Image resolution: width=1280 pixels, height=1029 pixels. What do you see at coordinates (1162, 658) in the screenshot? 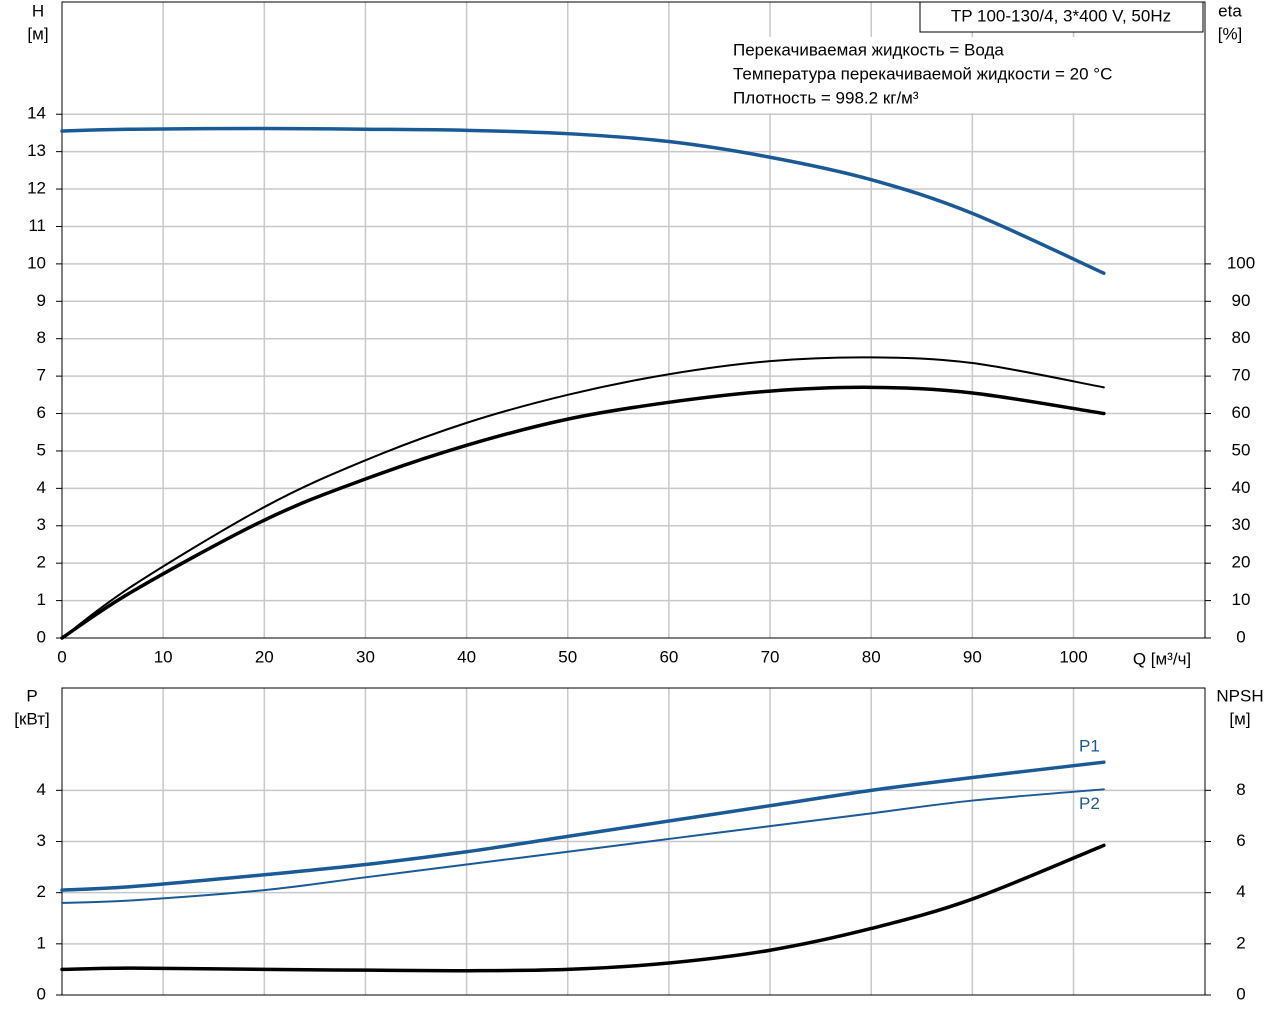
I see `x-label: Q [м³/ч]` at bounding box center [1162, 658].